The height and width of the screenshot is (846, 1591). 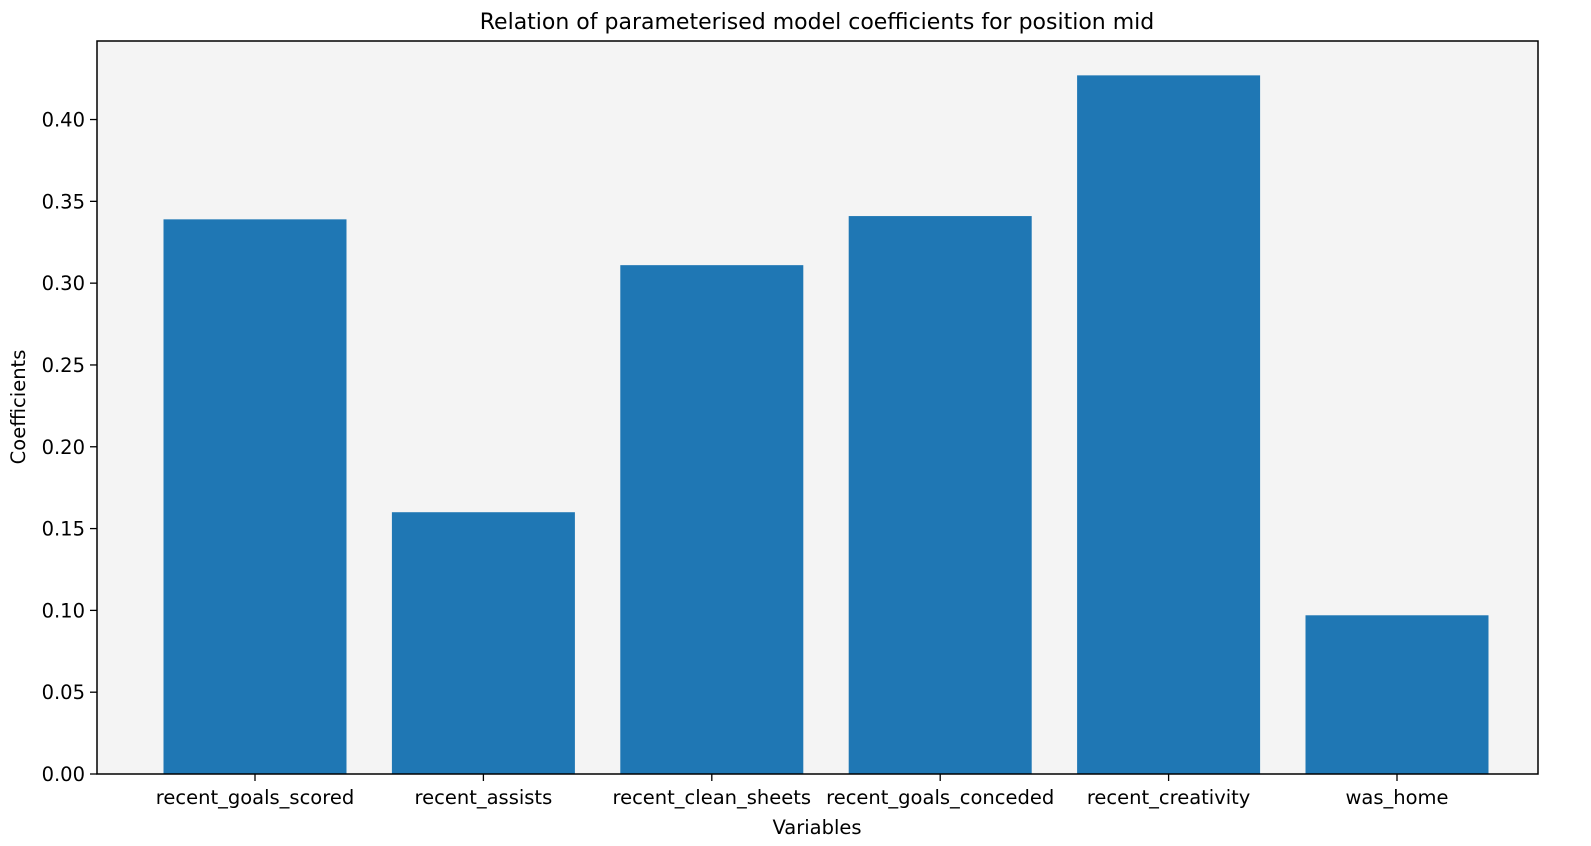 What do you see at coordinates (483, 643) in the screenshot?
I see `bar-recent-assists` at bounding box center [483, 643].